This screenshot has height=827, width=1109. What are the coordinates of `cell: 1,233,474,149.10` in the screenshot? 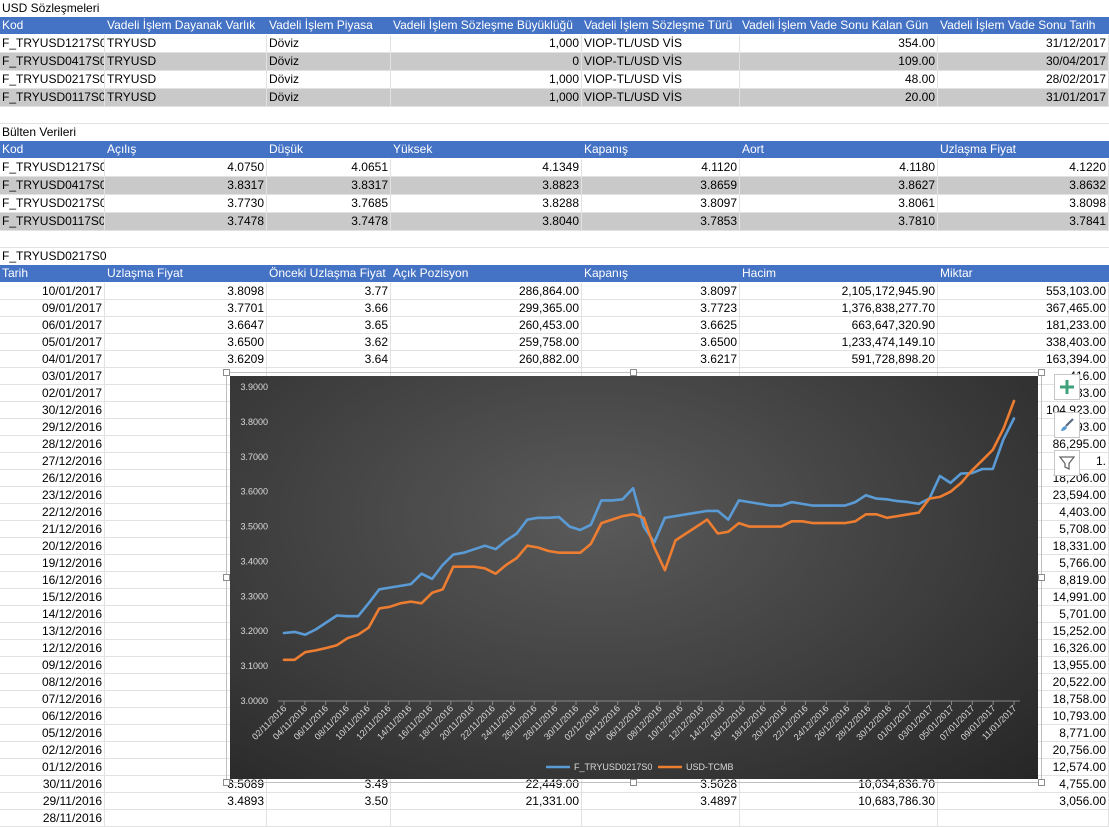 It's located at (839, 342).